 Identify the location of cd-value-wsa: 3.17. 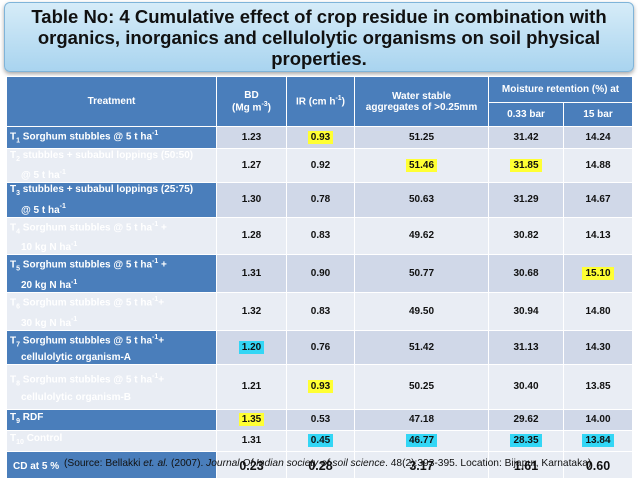
(421, 464).